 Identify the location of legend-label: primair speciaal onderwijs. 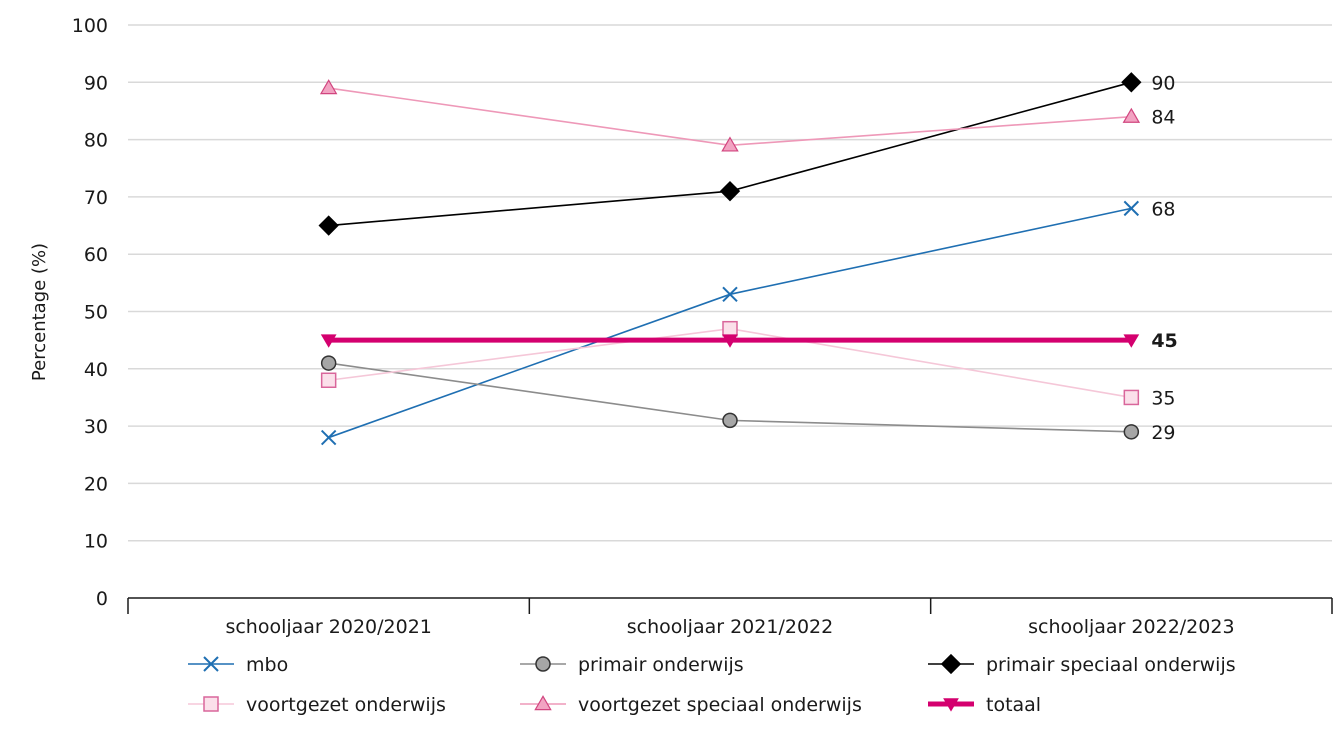
(1111, 665).